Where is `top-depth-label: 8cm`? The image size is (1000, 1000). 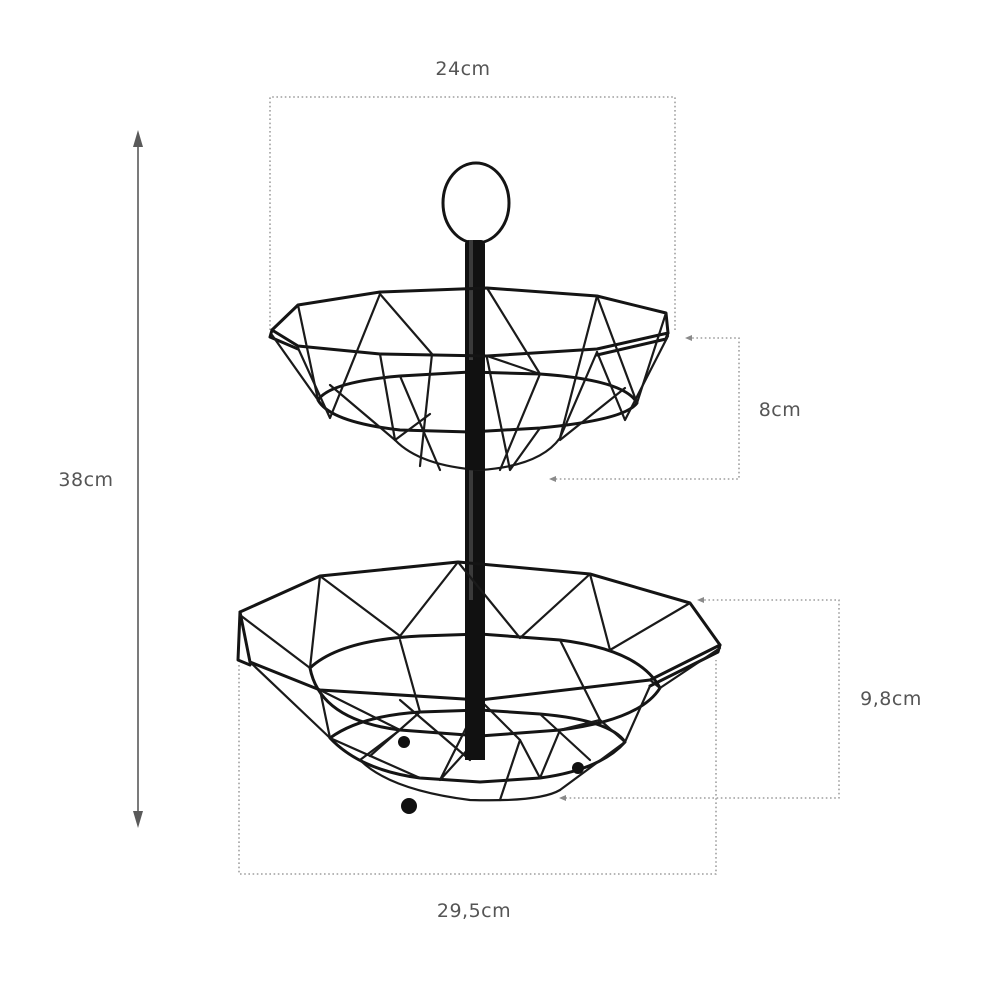 top-depth-label: 8cm is located at coordinates (780, 410).